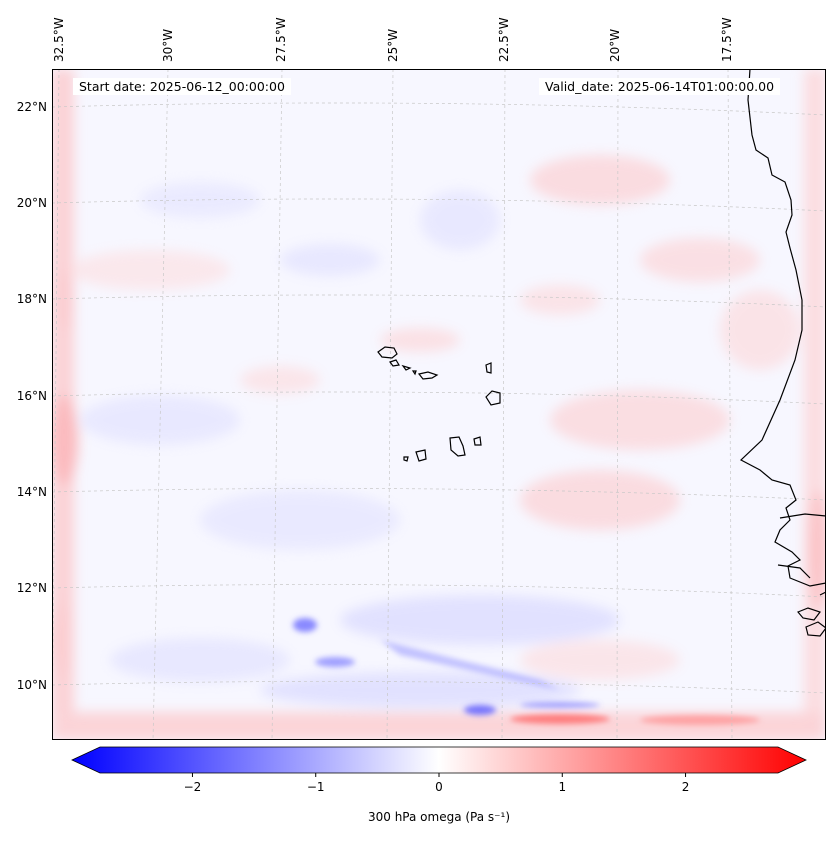  I want to click on lat-label: 20°N, so click(32, 203).